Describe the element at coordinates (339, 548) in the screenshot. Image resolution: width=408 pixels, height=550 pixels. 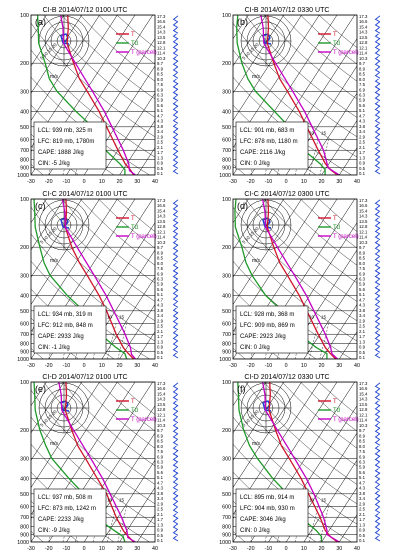
I see `temperature-tick-label: 30` at that location.